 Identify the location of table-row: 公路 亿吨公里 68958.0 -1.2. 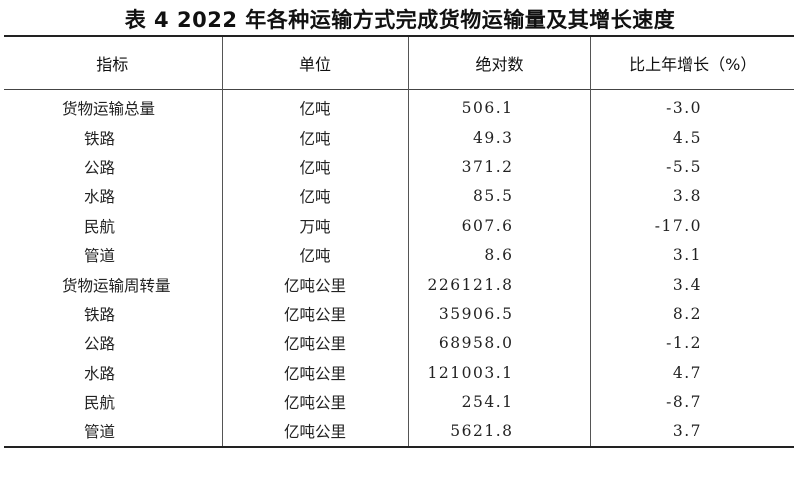
(399, 343).